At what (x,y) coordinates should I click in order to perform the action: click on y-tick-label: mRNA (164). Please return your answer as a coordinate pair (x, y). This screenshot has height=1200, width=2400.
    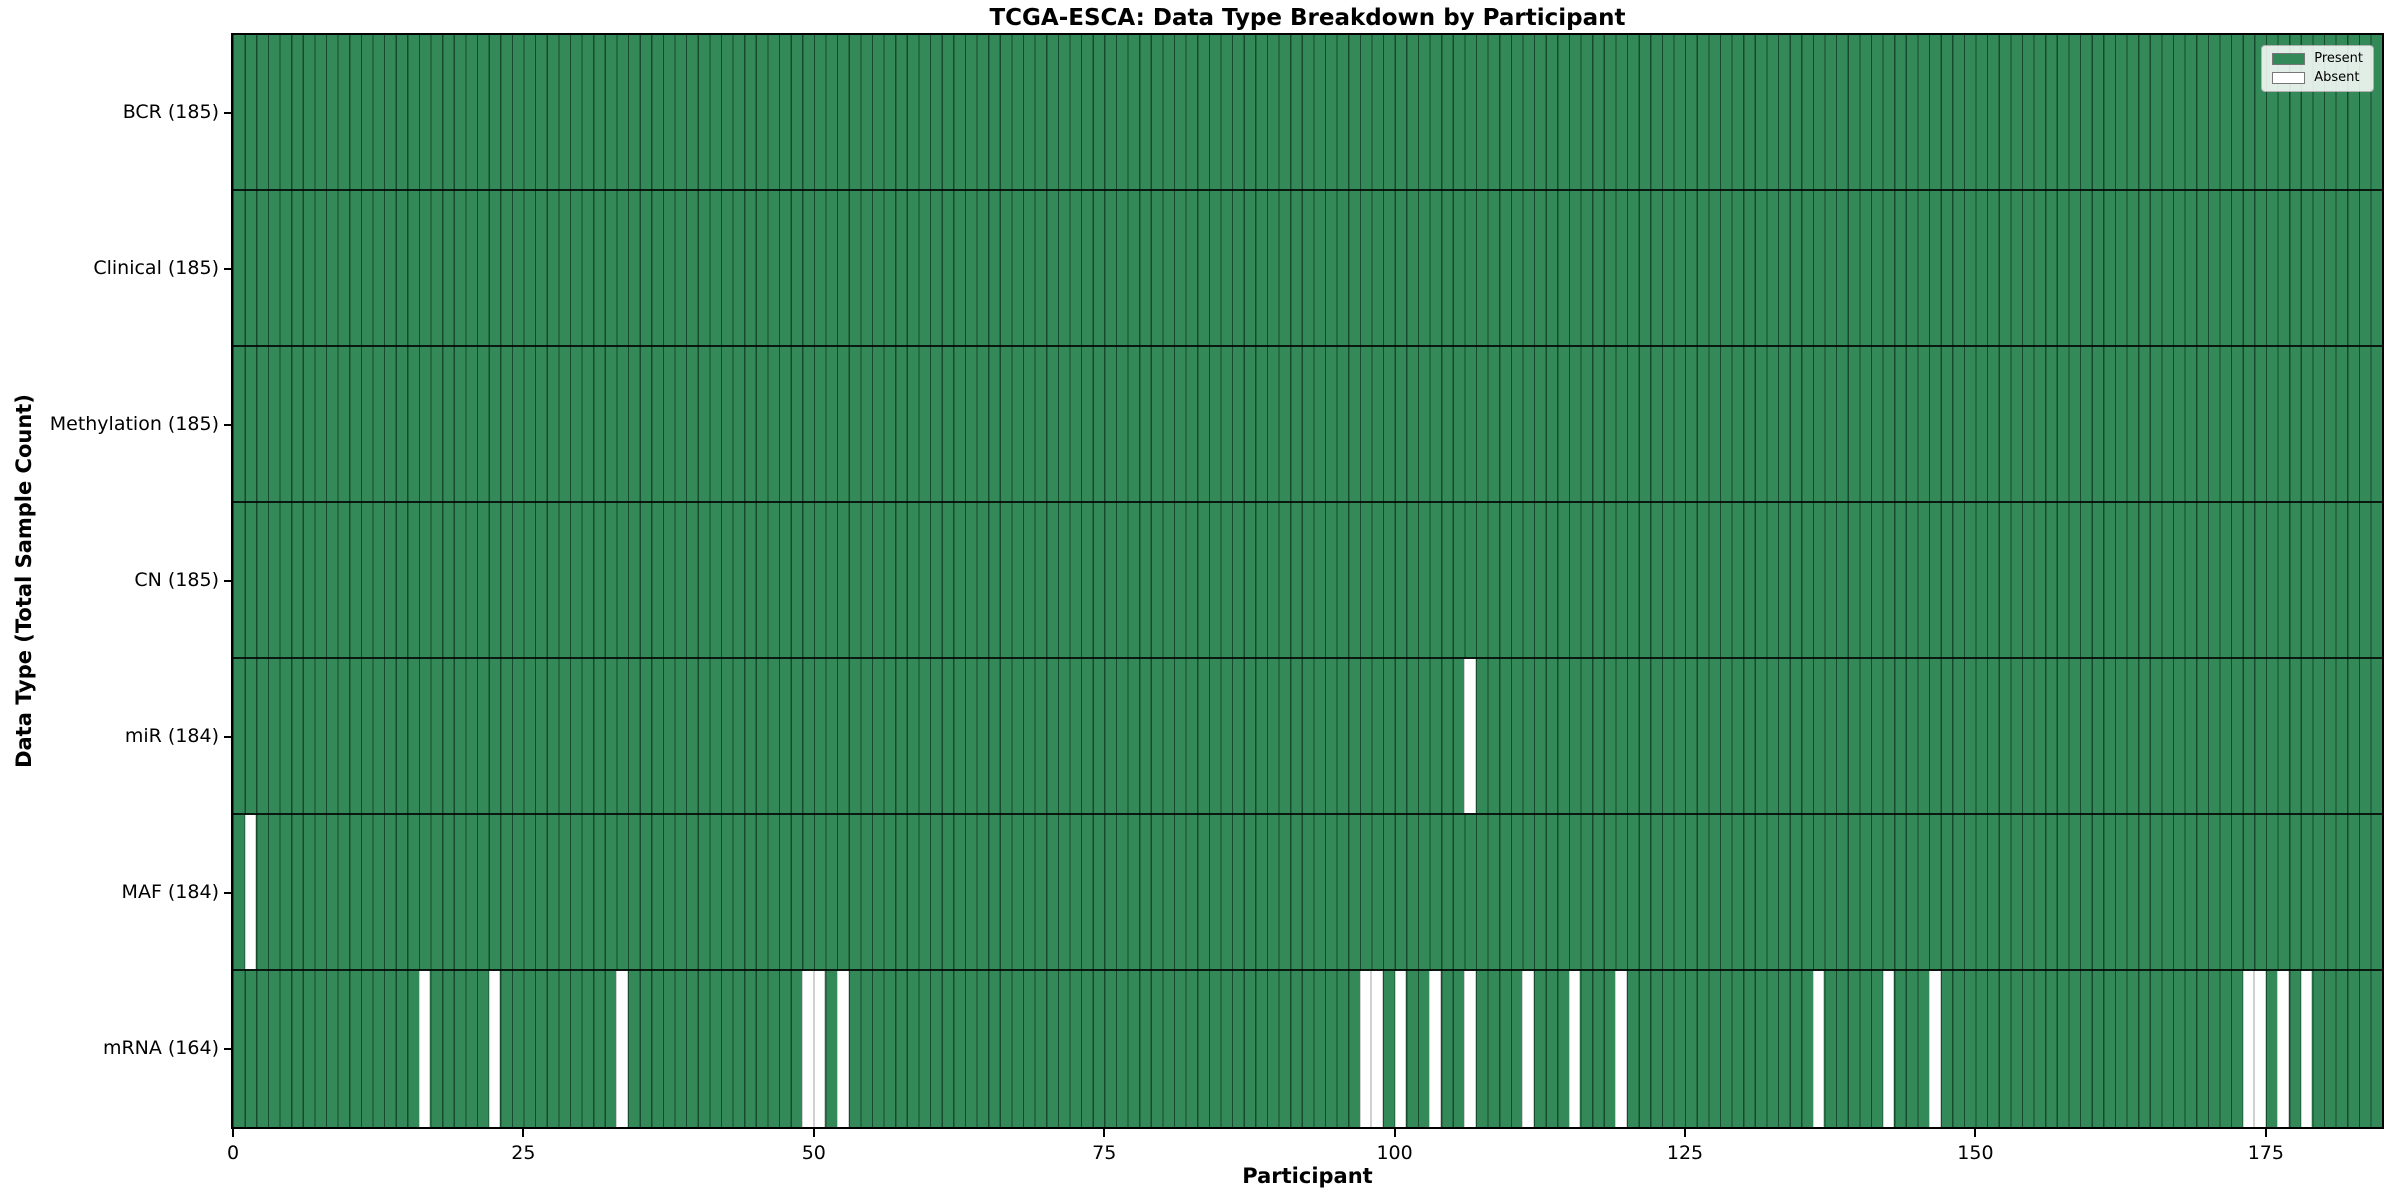
    Looking at the image, I should click on (160, 1048).